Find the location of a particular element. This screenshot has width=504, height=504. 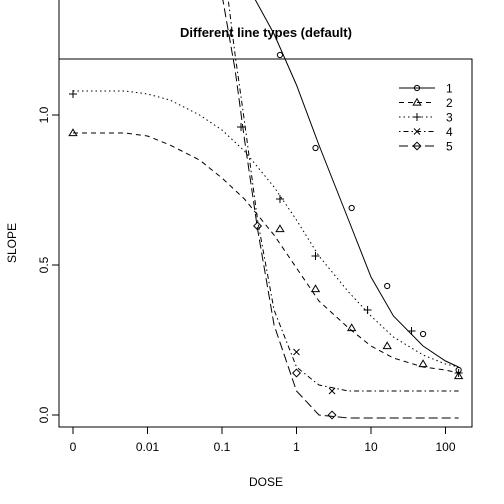

x-axis-title: DOSE is located at coordinates (266, 482).